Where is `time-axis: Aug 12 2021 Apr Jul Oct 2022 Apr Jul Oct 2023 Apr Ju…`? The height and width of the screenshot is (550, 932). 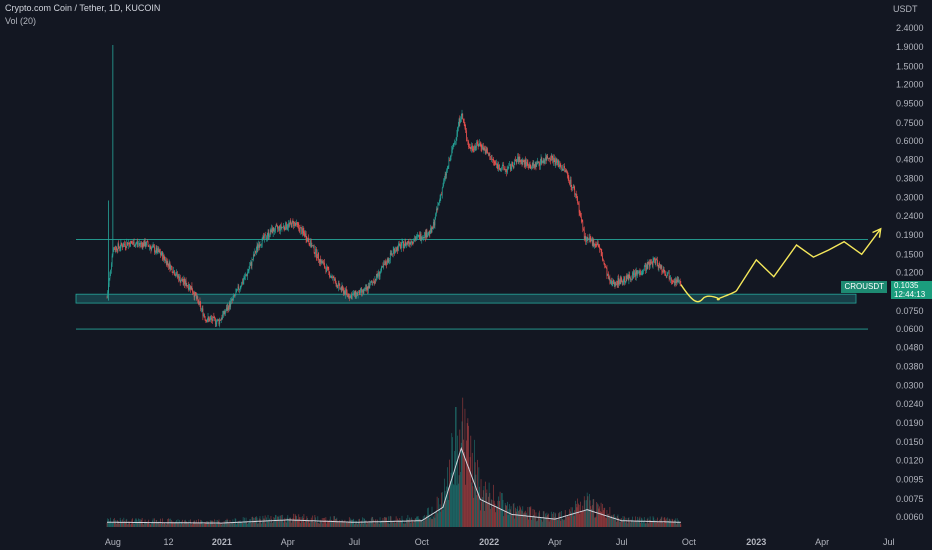 time-axis: Aug 12 2021 Apr Jul Oct 2022 Apr Jul Oct 2023 Apr Ju… is located at coordinates (500, 542).